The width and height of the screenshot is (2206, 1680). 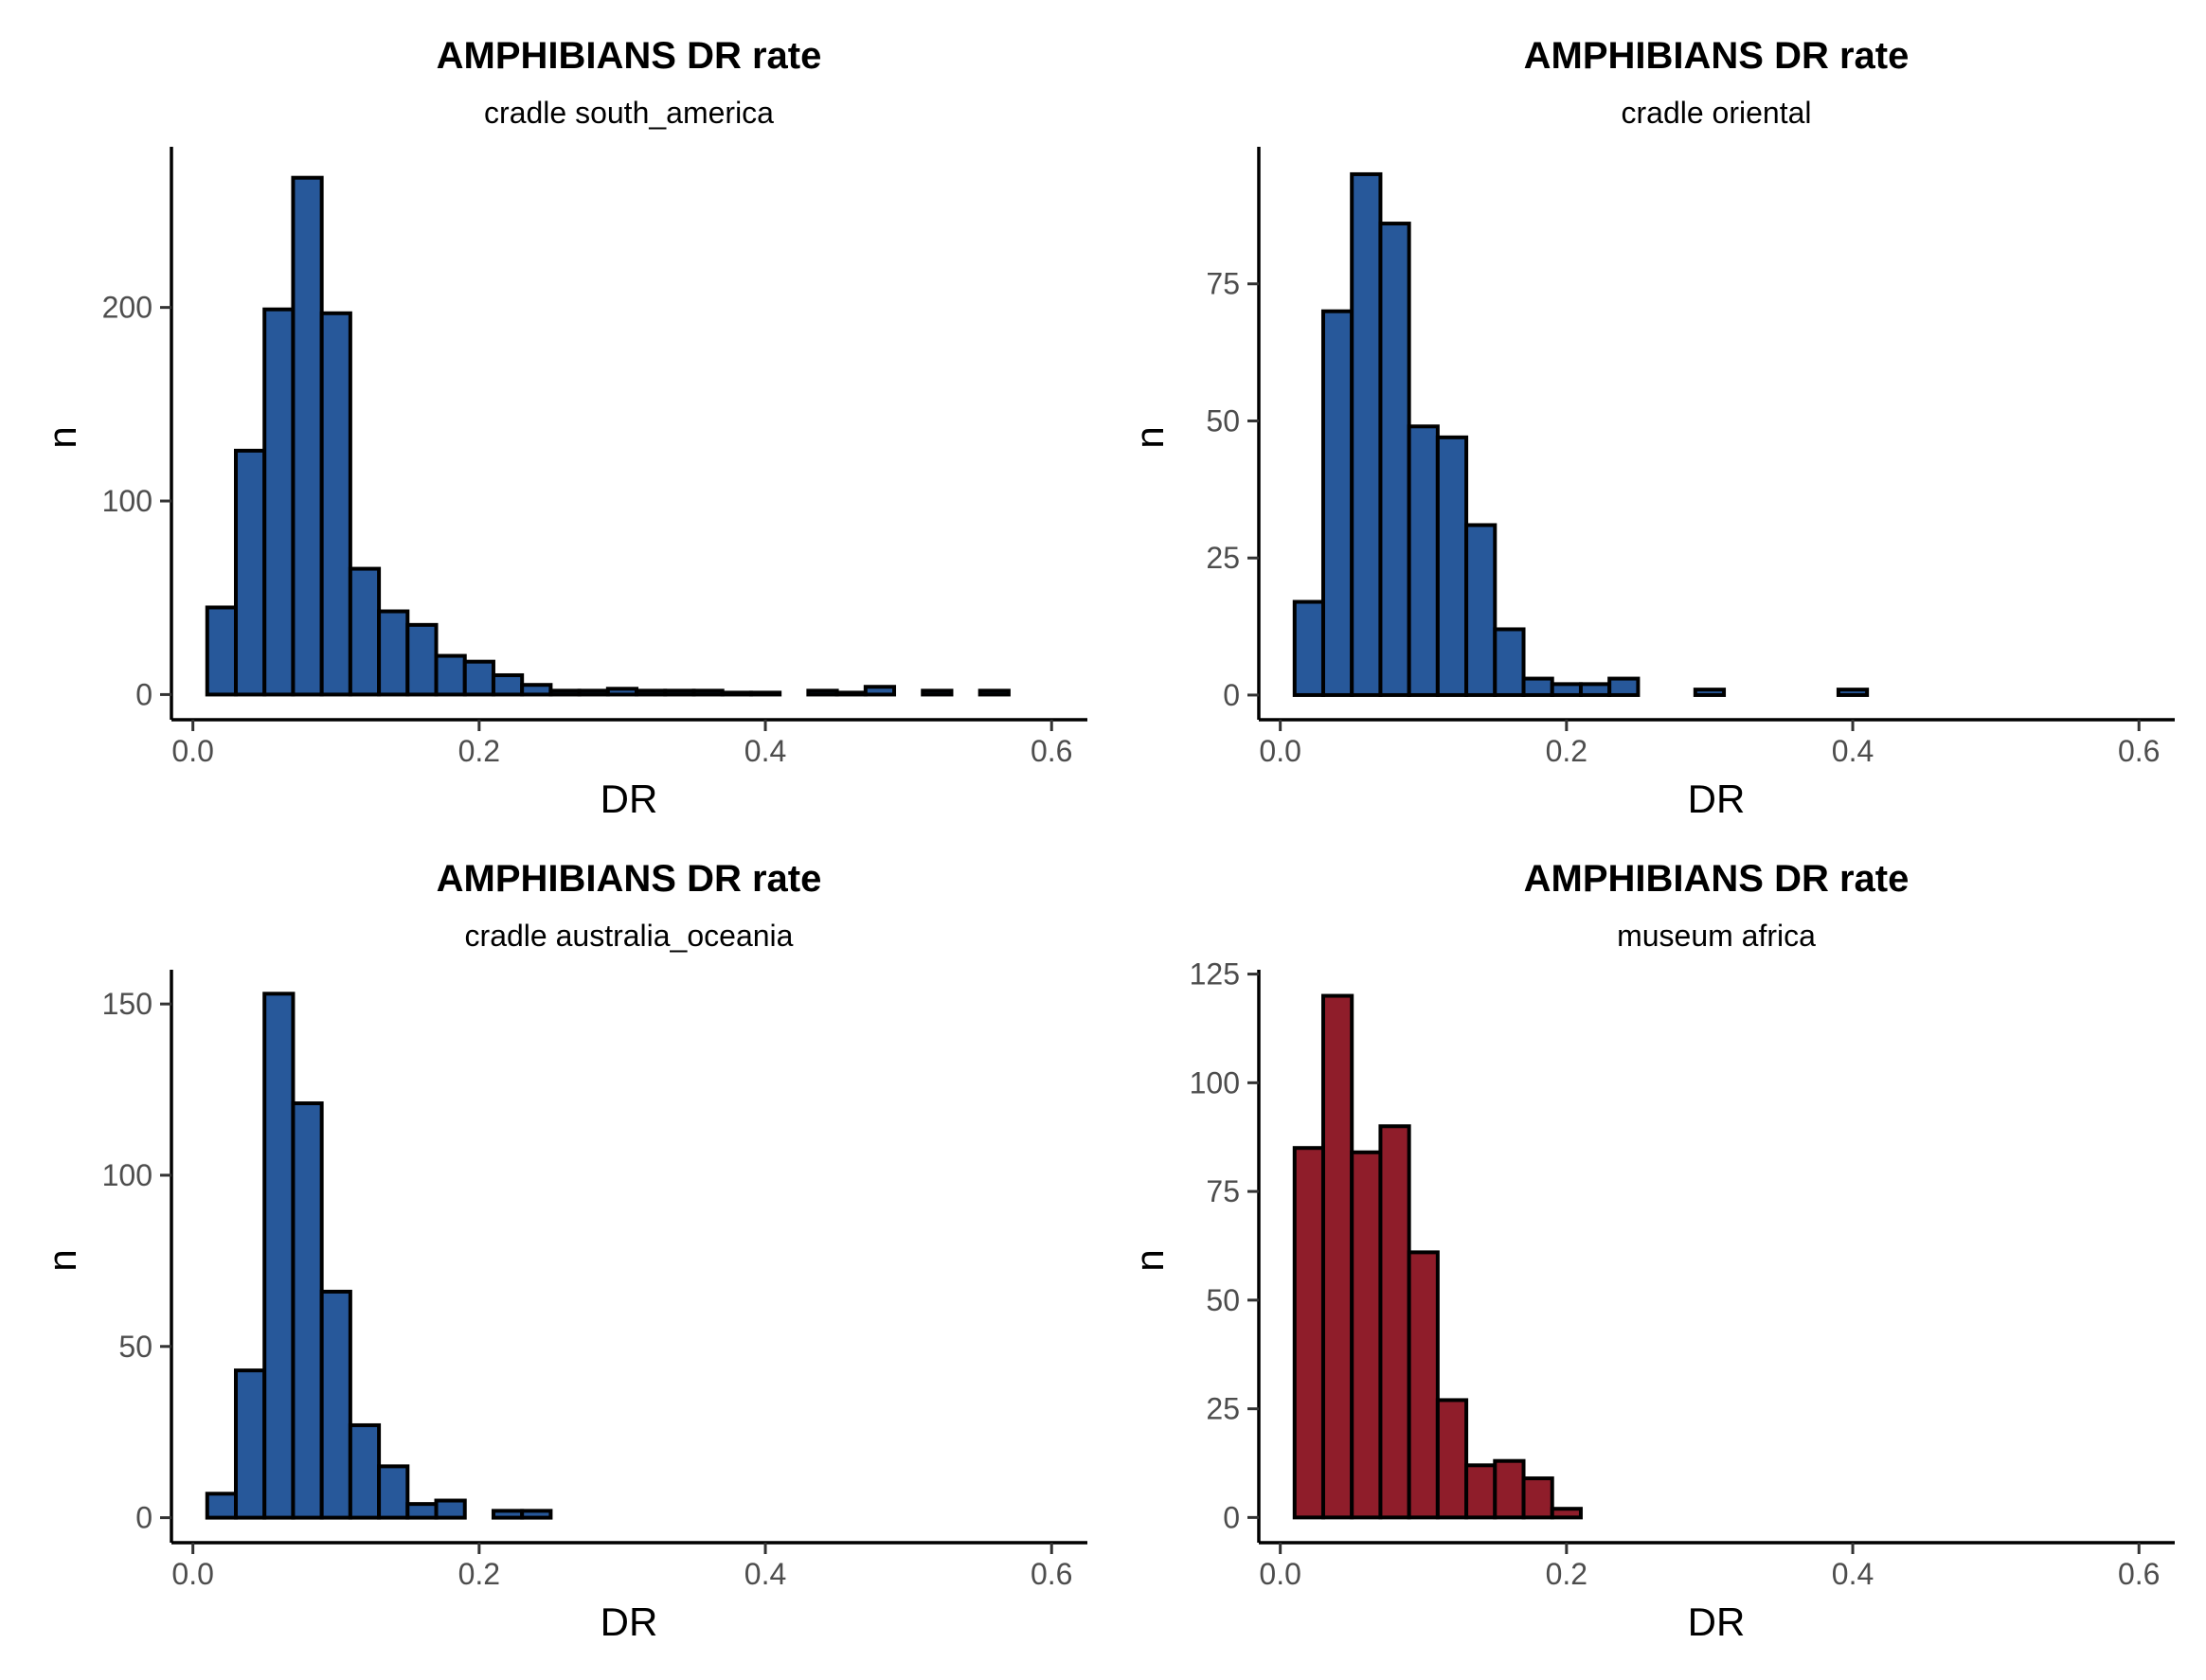 What do you see at coordinates (1717, 113) in the screenshot?
I see `chart-subtitle: cradle oriental` at bounding box center [1717, 113].